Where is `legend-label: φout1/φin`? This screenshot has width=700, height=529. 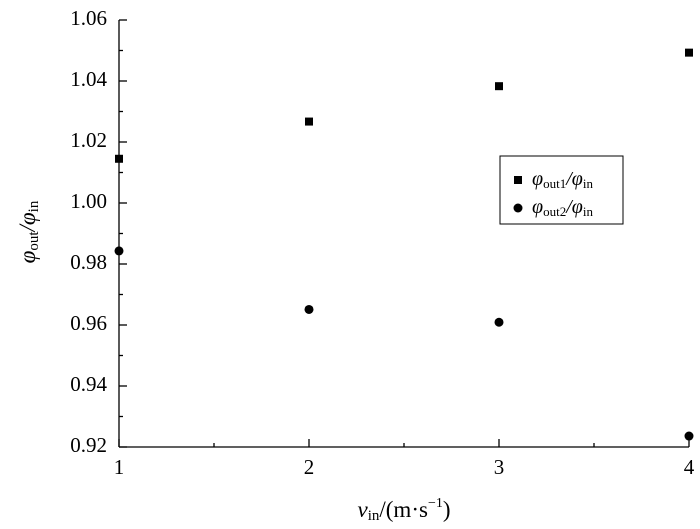 legend-label: φout1/φin is located at coordinates (562, 179).